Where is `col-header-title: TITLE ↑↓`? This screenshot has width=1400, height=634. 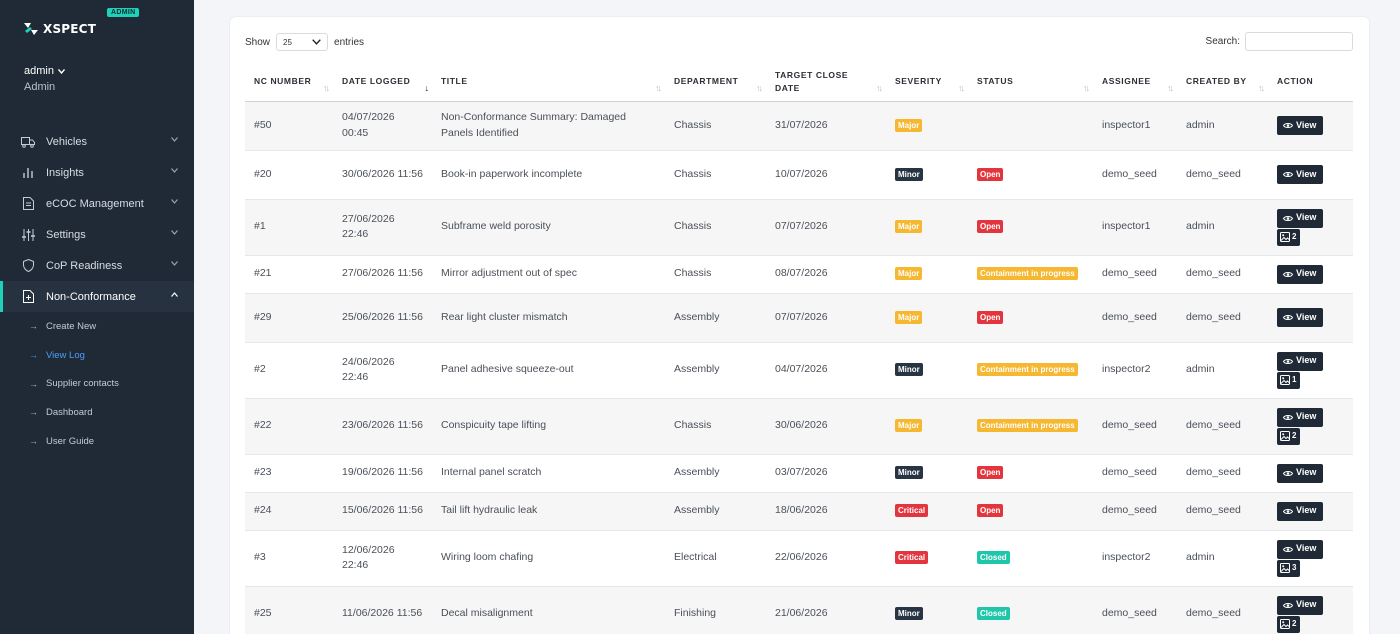 col-header-title: TITLE ↑↓ is located at coordinates (548, 82).